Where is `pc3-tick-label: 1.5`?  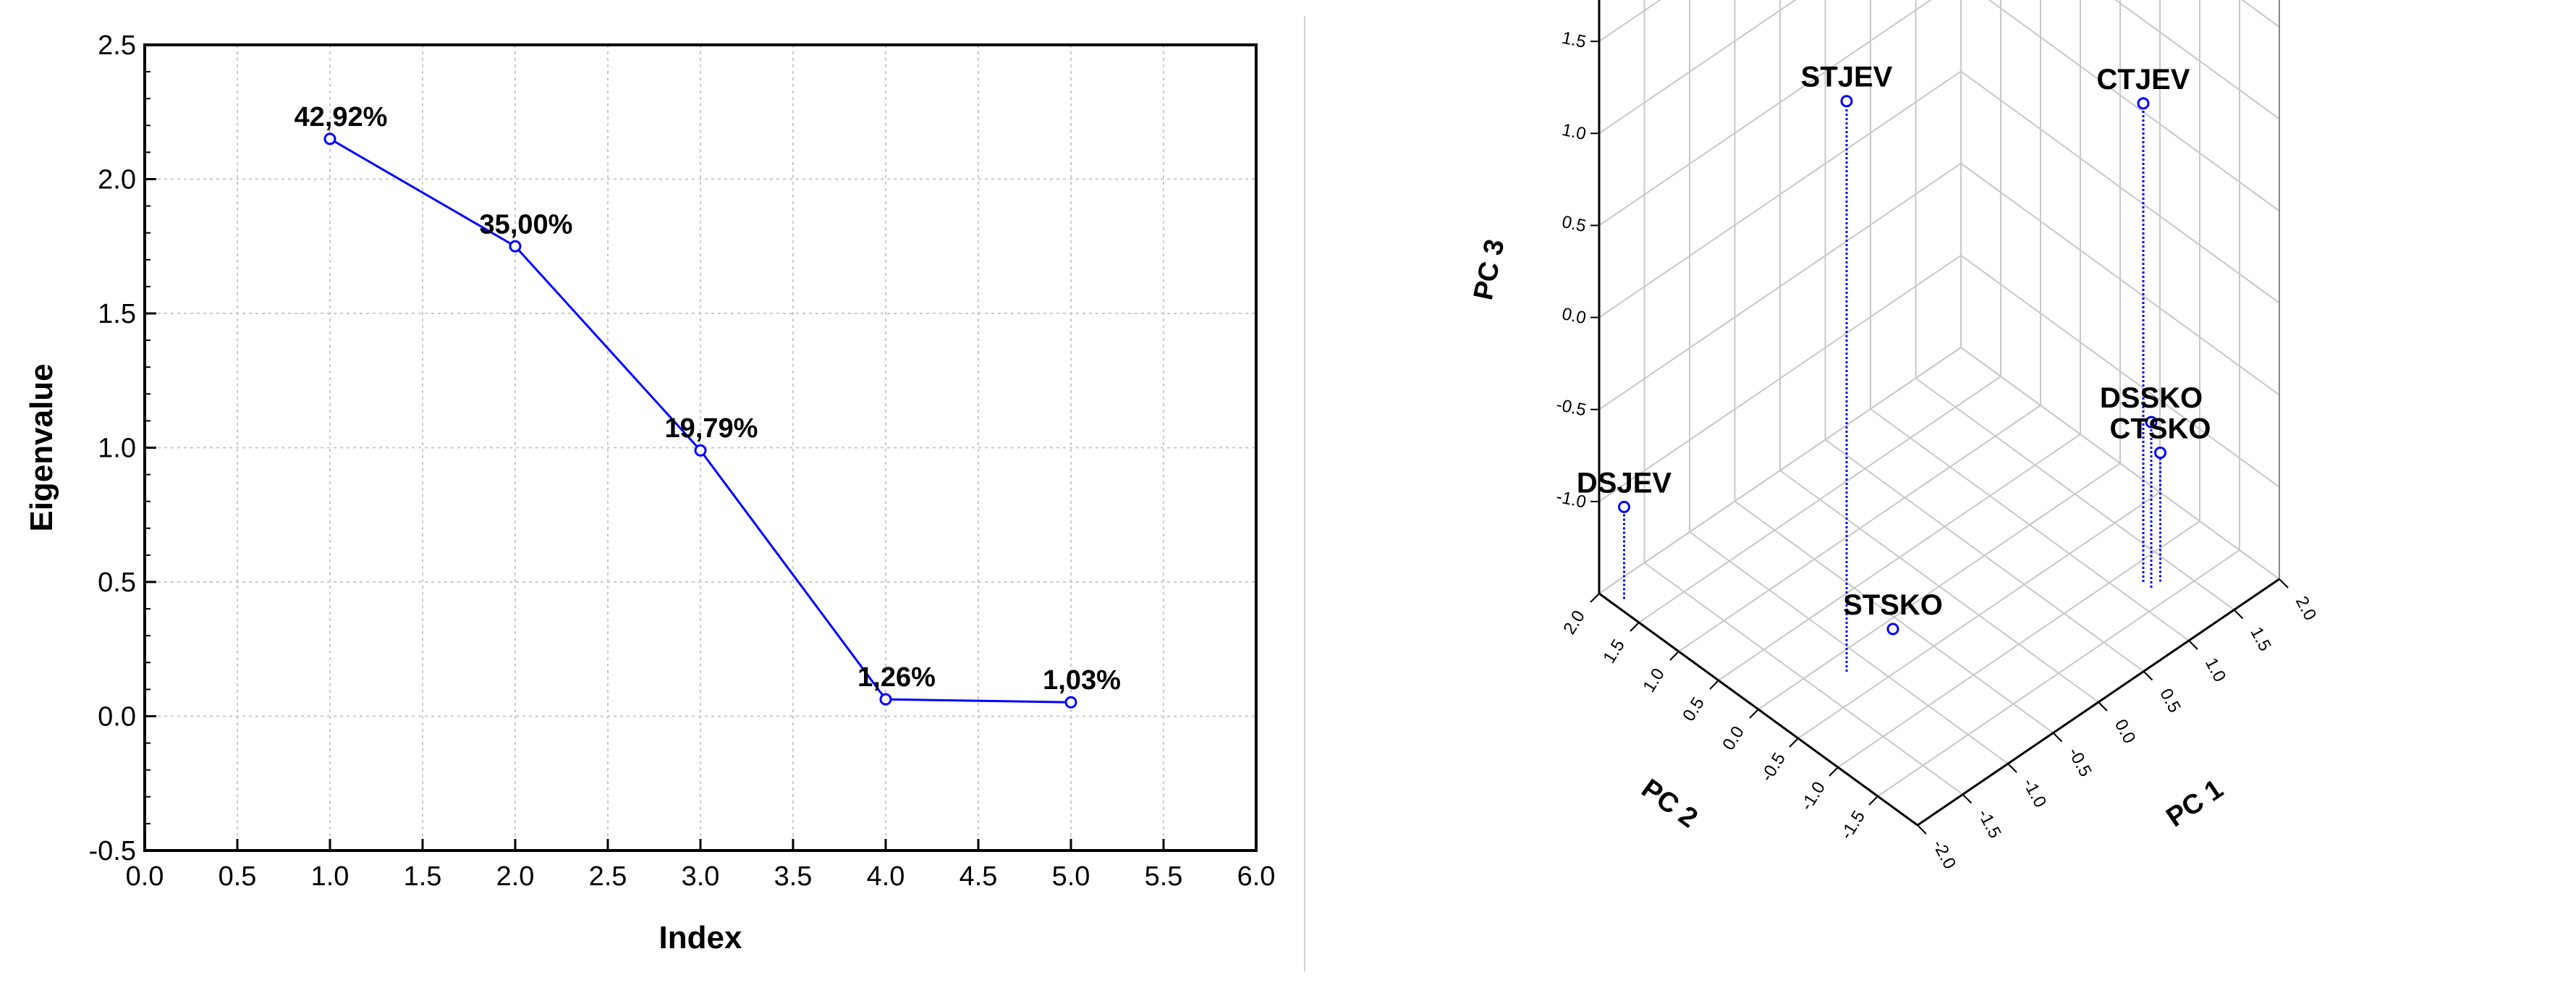
pc3-tick-label: 1.5 is located at coordinates (1574, 40).